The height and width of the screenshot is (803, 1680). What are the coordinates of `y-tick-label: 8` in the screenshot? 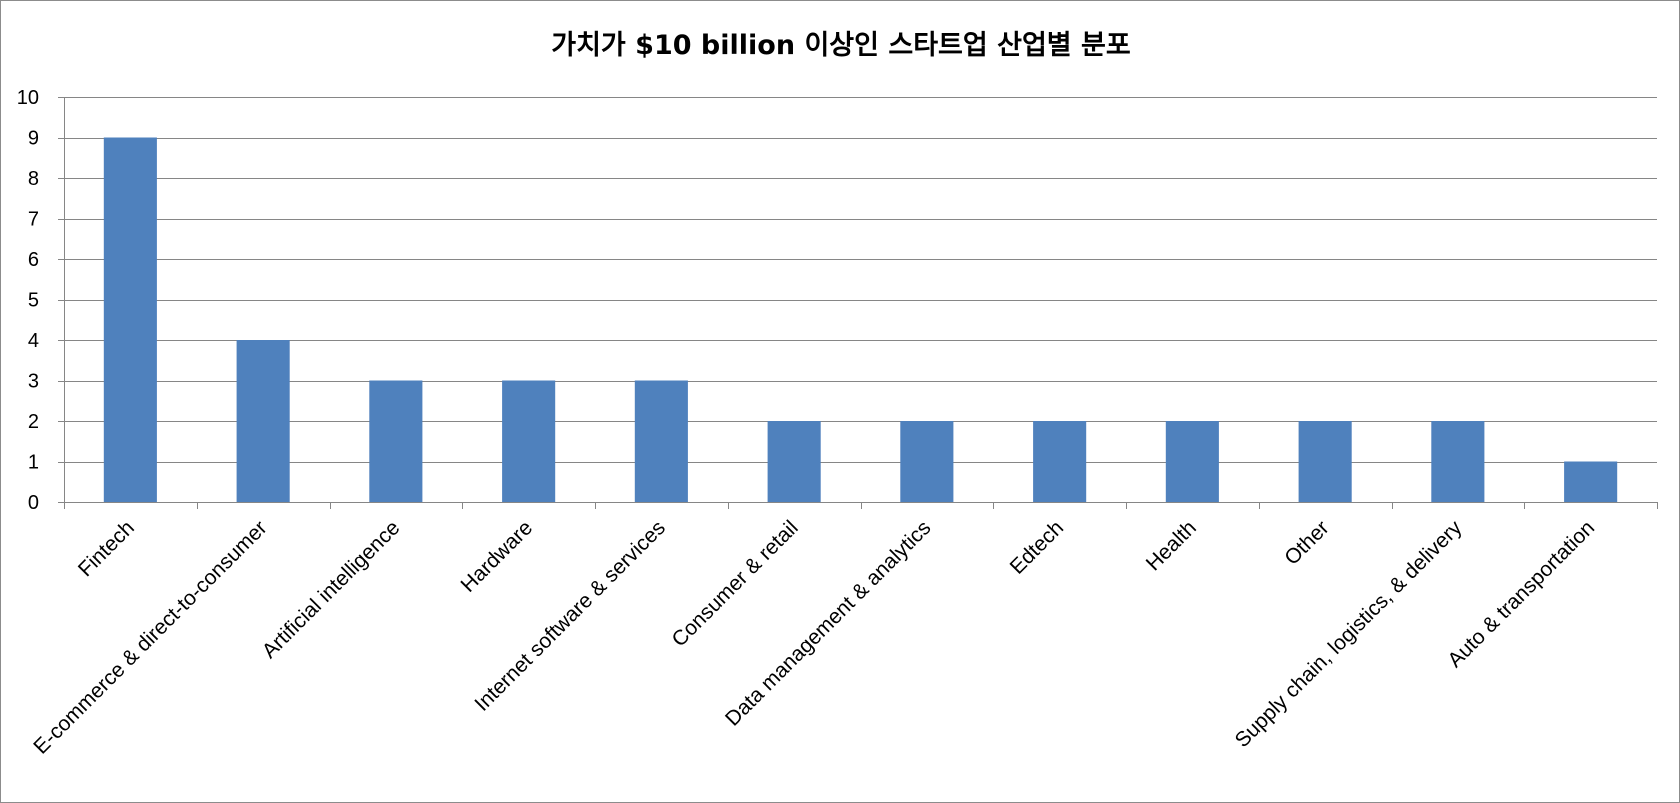 It's located at (33, 179).